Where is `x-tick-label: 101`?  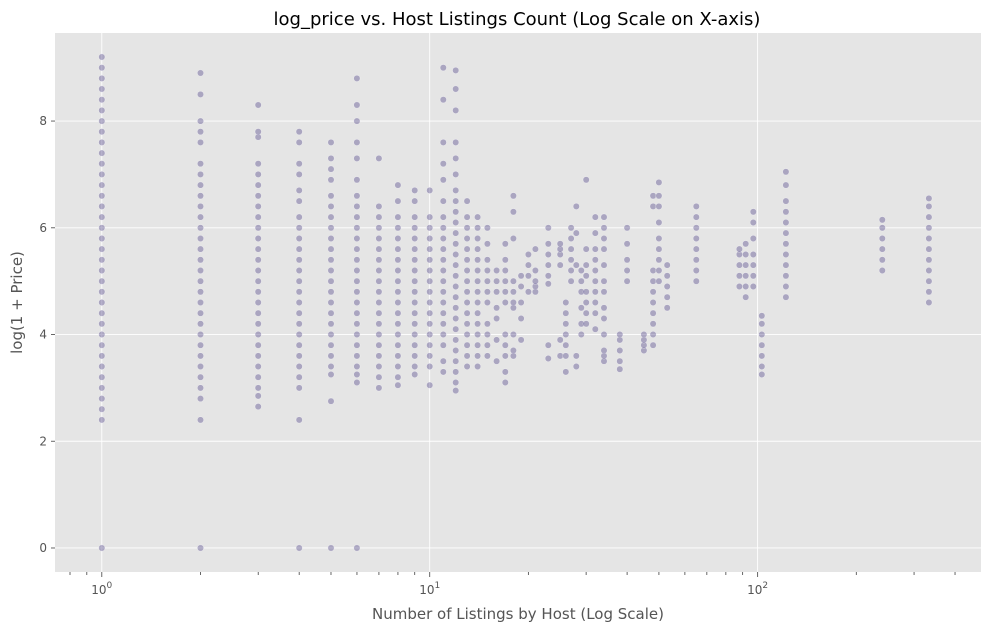 x-tick-label: 101 is located at coordinates (429, 589).